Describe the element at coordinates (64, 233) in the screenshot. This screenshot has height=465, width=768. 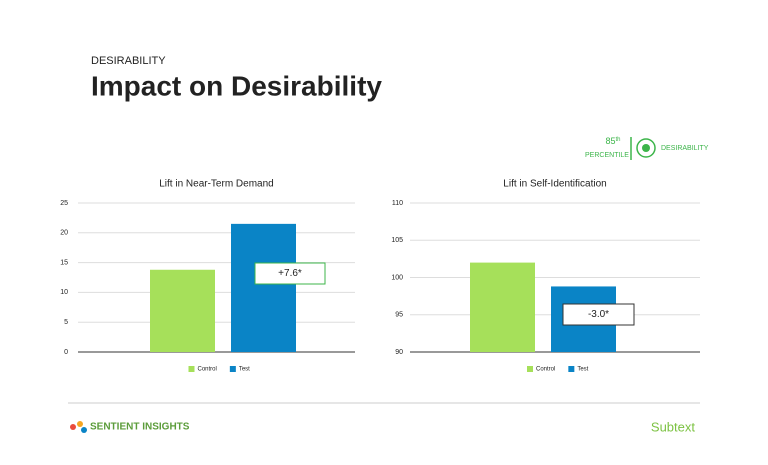
I see `y-tick-label: 20` at that location.